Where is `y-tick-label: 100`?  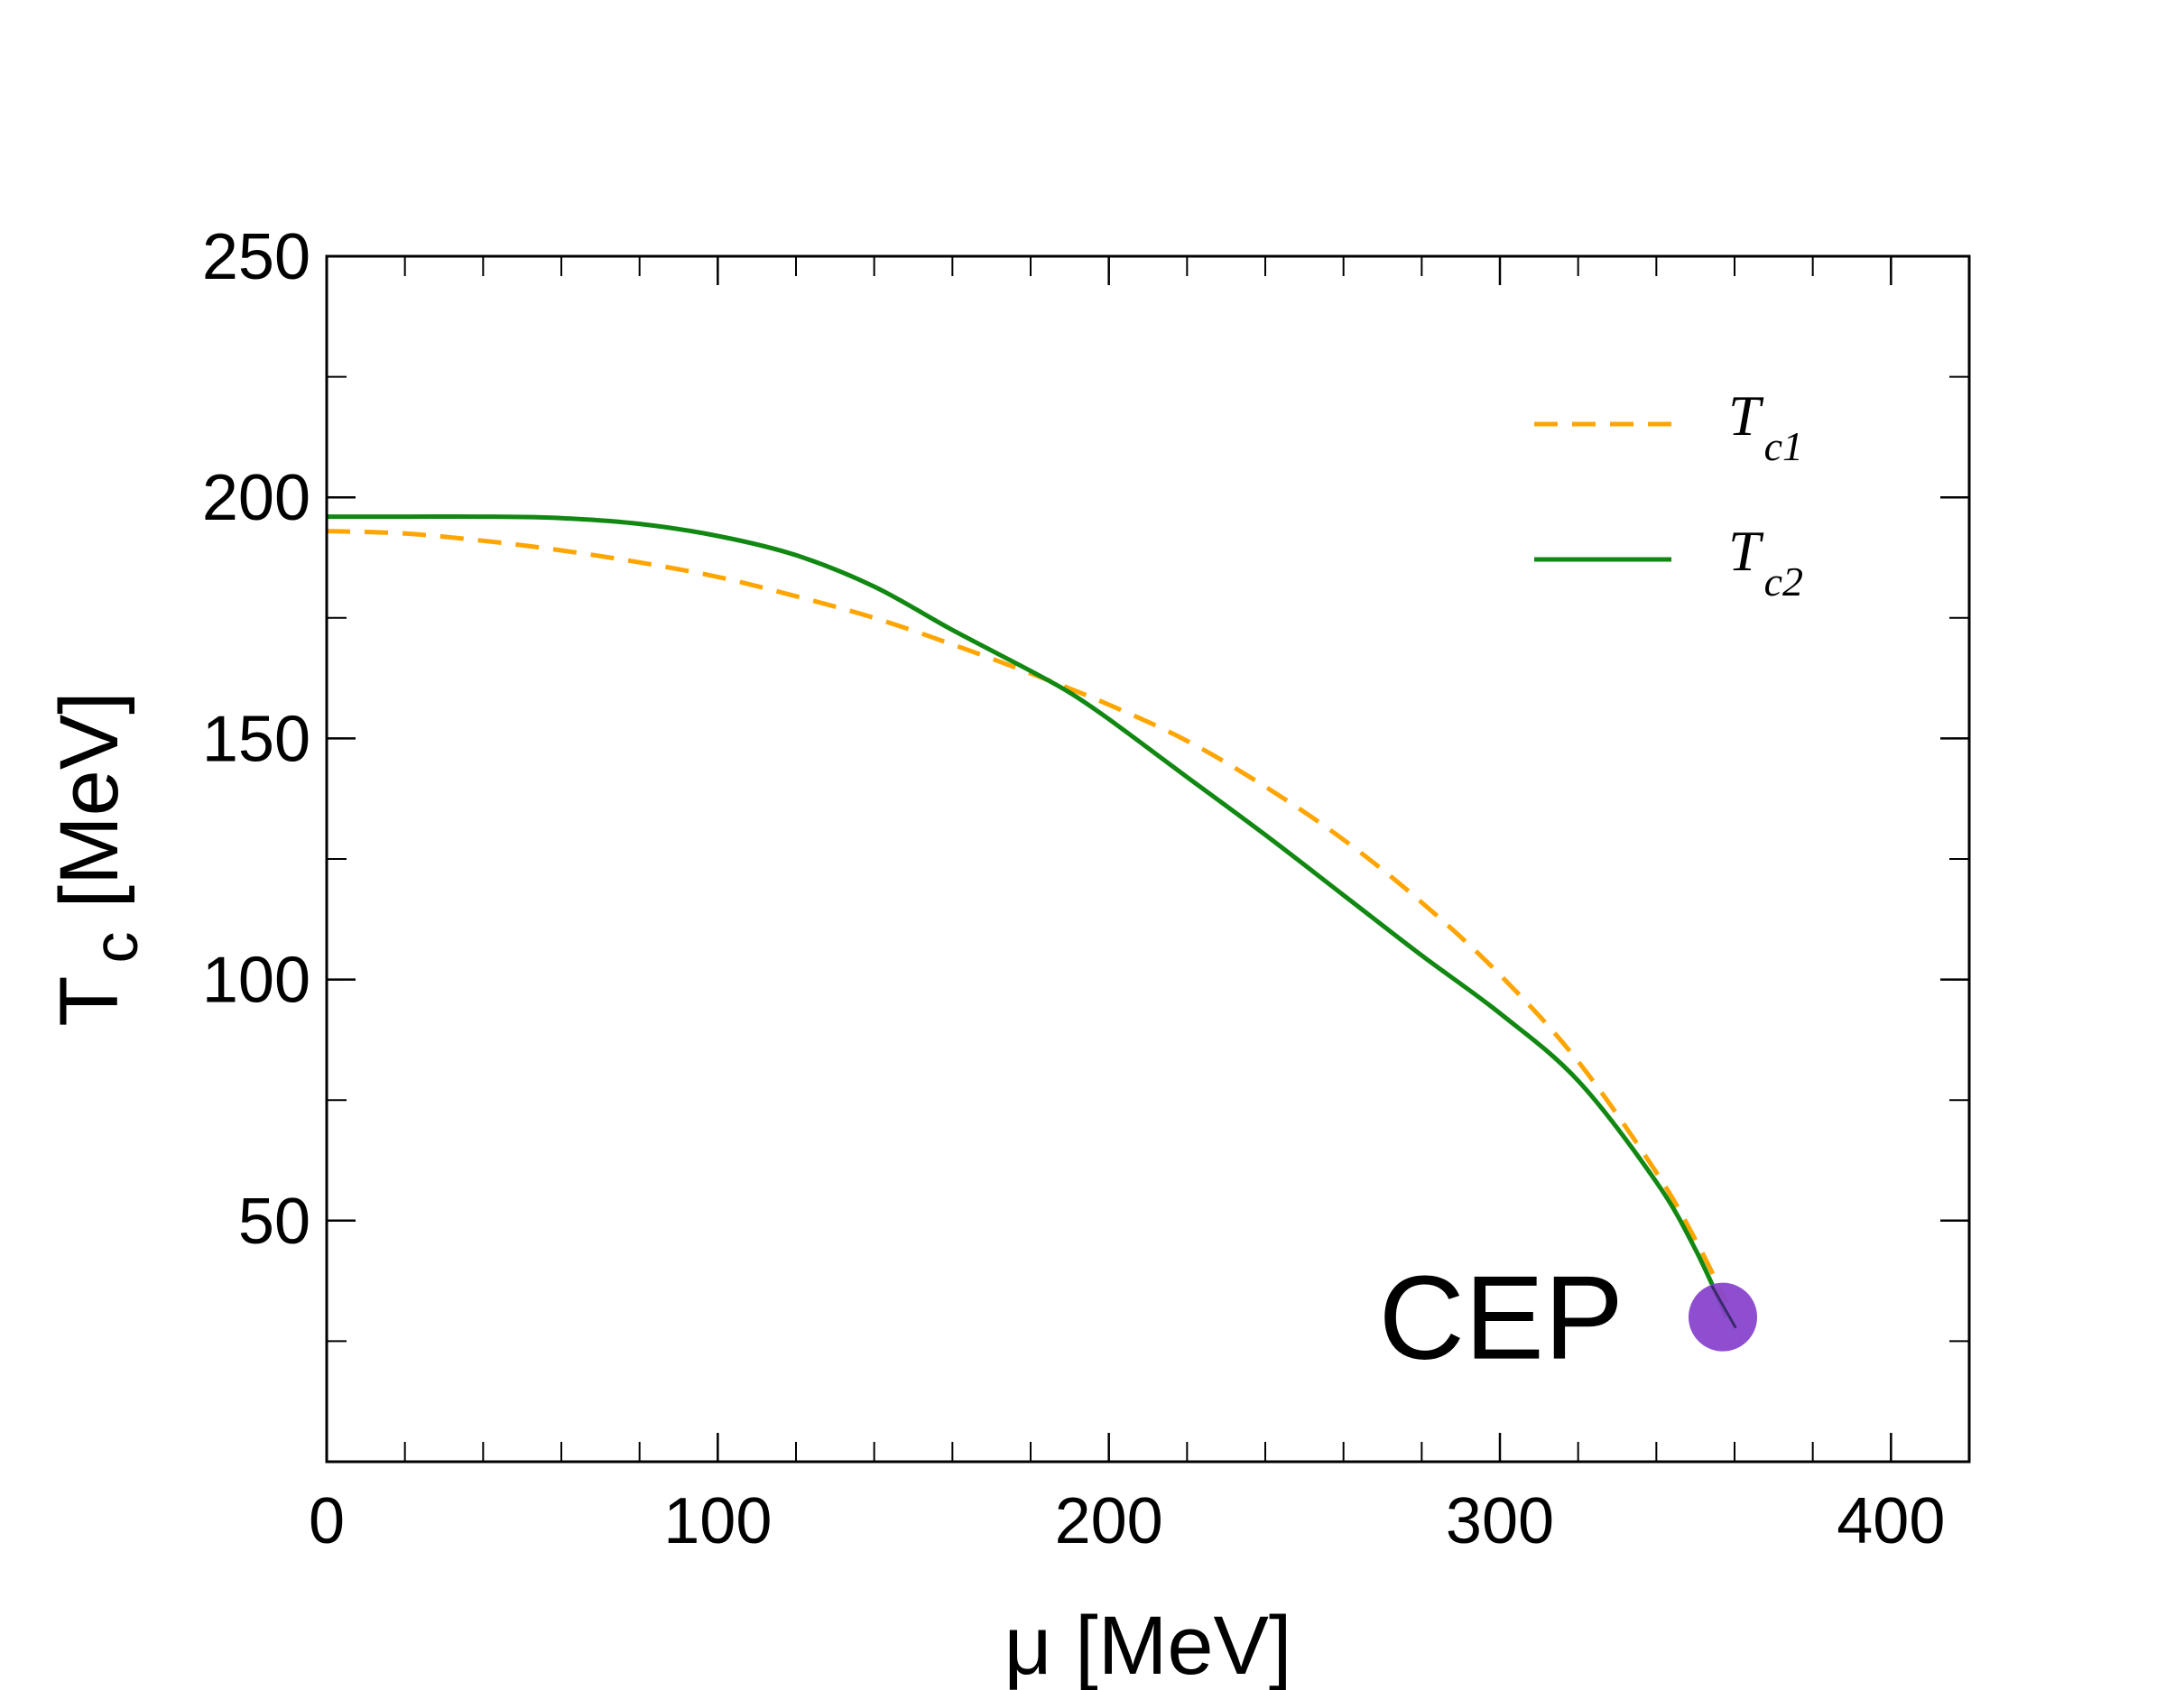 y-tick-label: 100 is located at coordinates (256, 981).